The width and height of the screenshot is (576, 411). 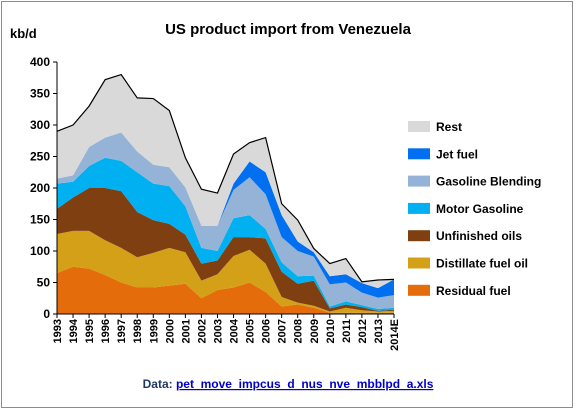 I want to click on legend-label-gasoline-blending: Gasoline Blending, so click(x=488, y=182).